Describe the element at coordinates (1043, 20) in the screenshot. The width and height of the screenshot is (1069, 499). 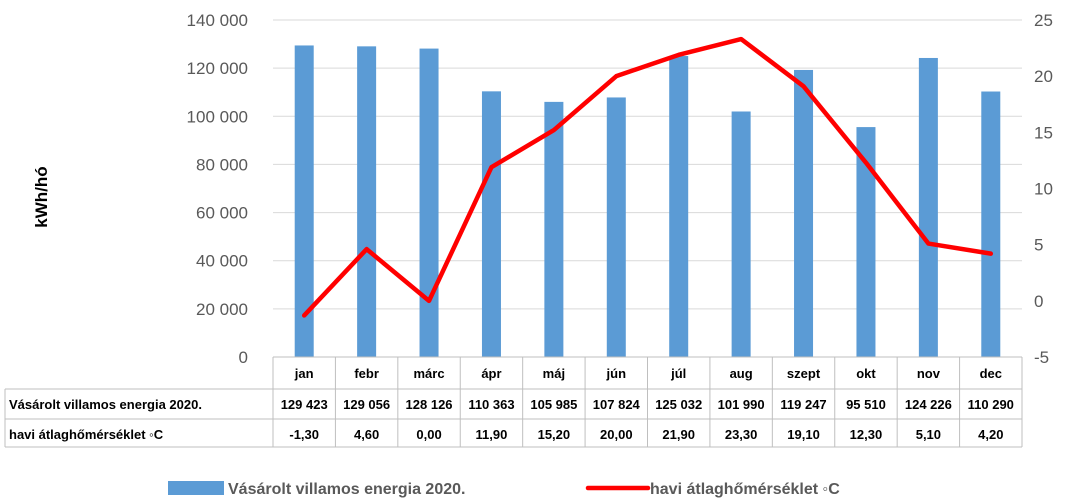
I see `y2-tick-label: 25` at that location.